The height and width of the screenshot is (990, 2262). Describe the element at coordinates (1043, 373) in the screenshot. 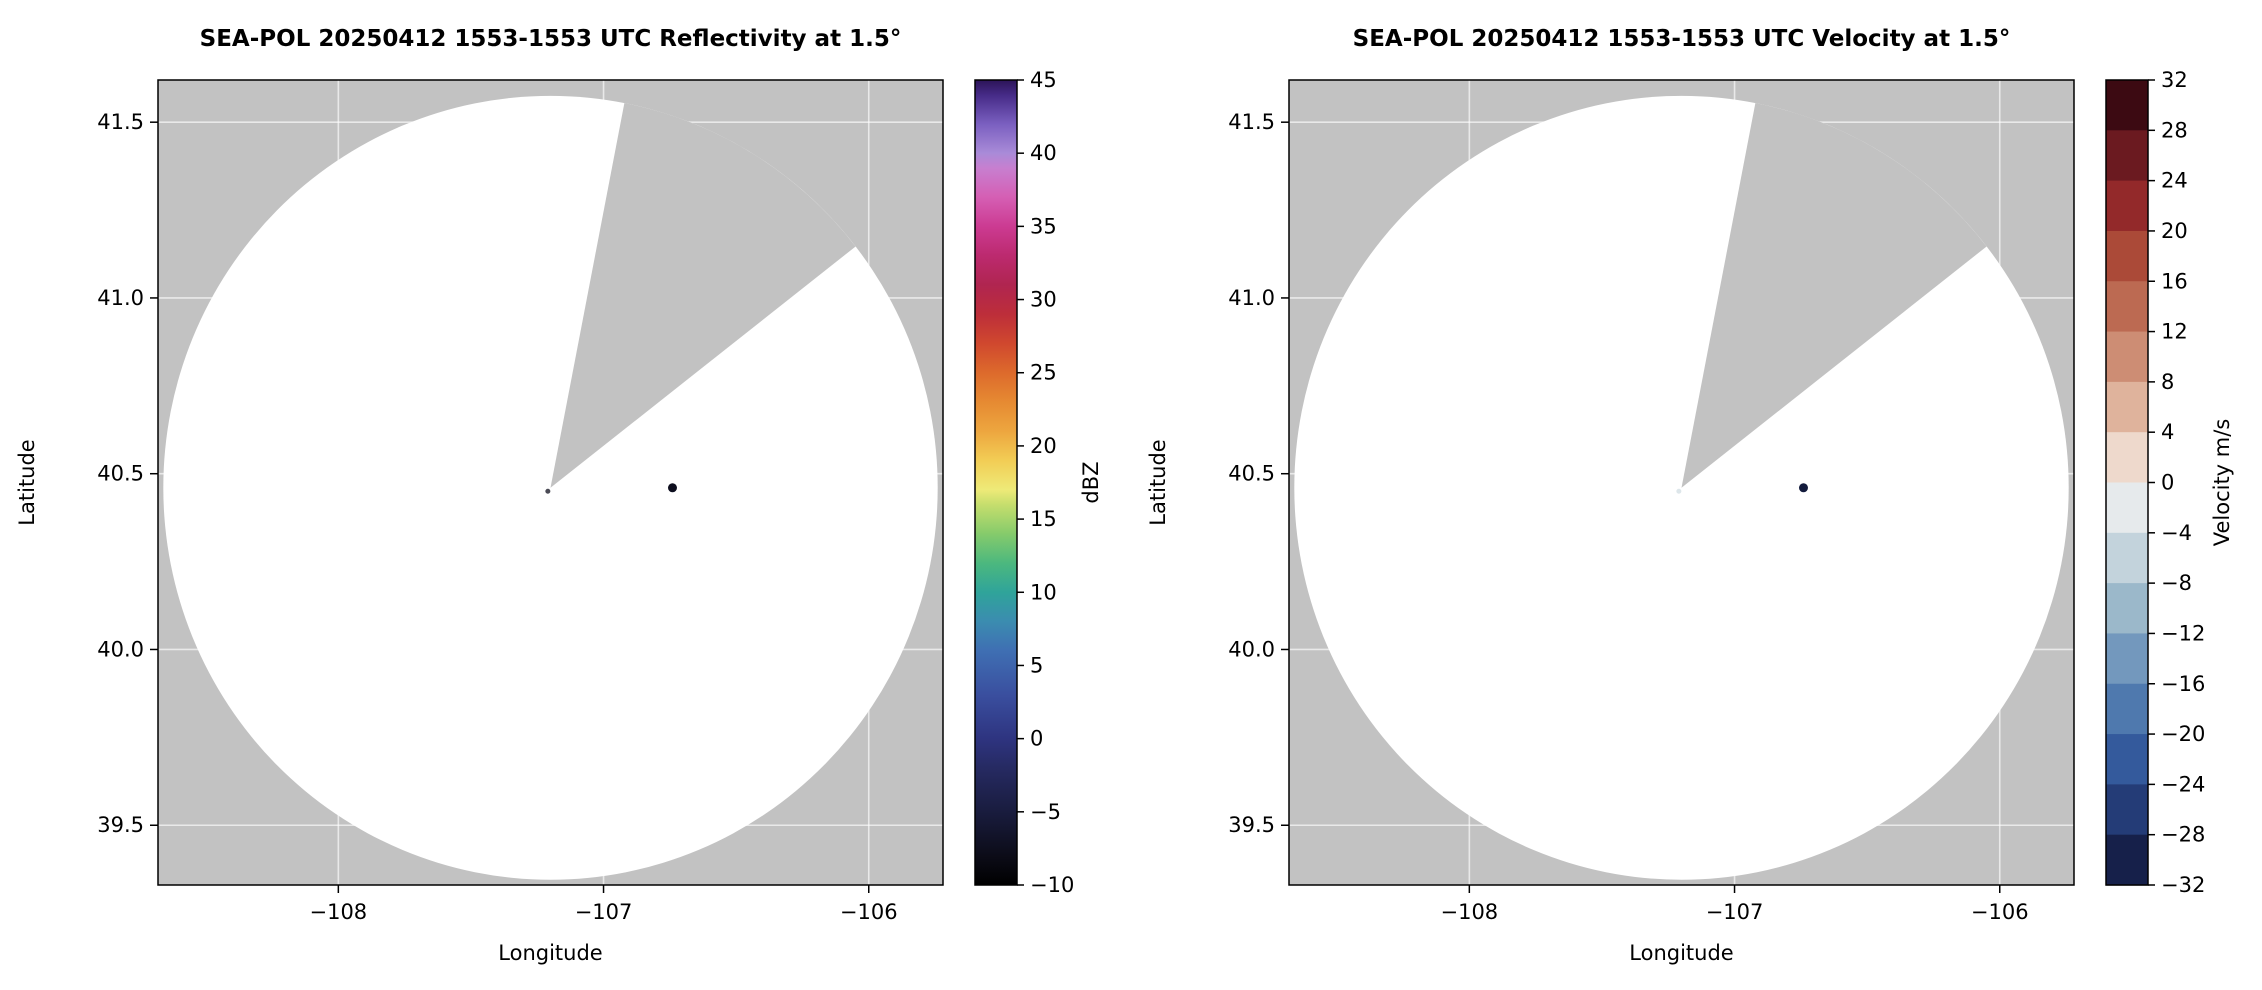

I see `colorbar-tick-label: 25` at that location.